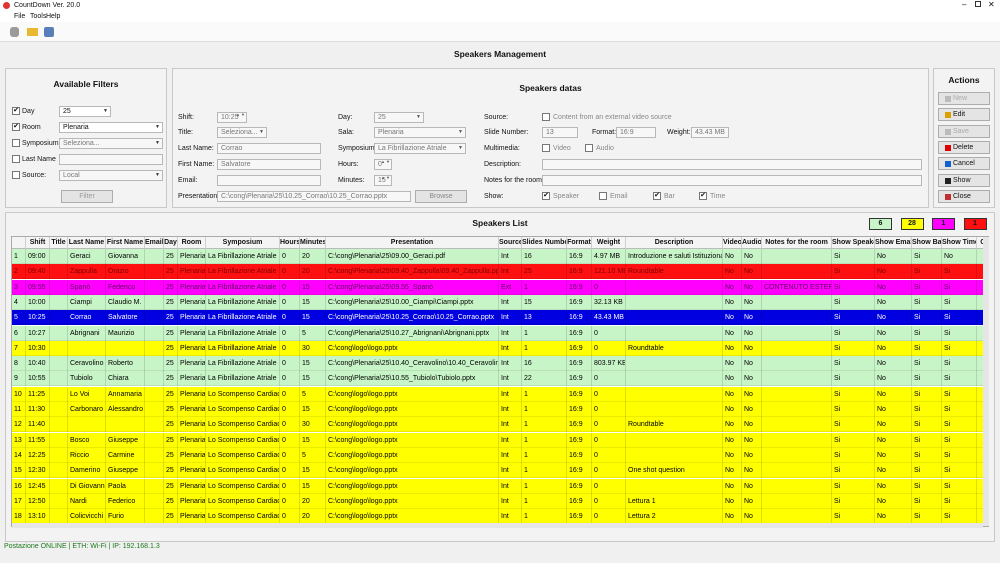 This screenshot has width=1000, height=563. What do you see at coordinates (510, 243) in the screenshot?
I see `column-header: Source` at bounding box center [510, 243].